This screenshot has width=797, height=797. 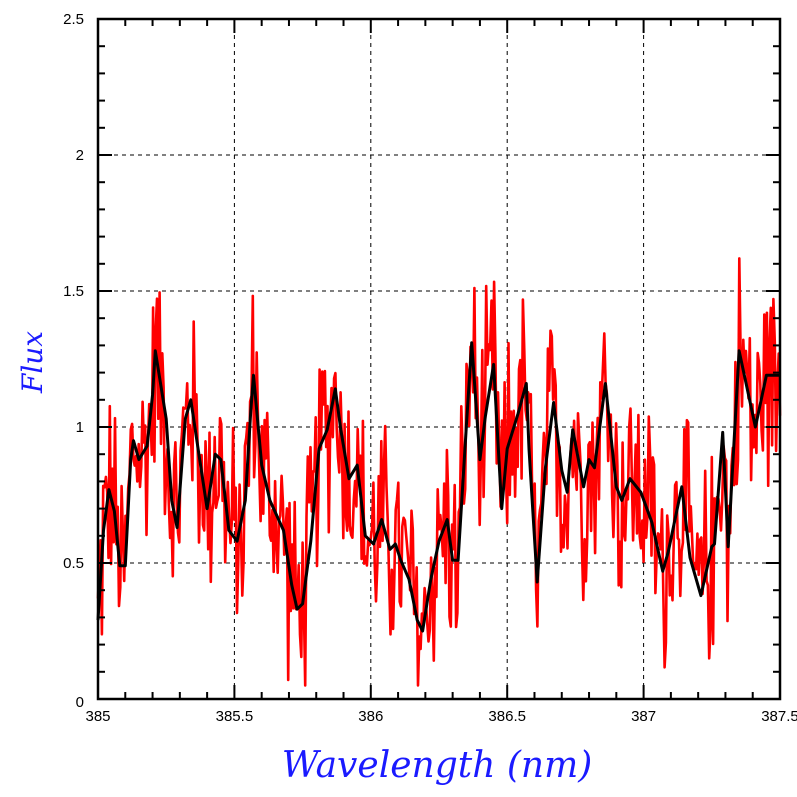 What do you see at coordinates (73, 563) in the screenshot?
I see `y-tick-label: 0.5` at bounding box center [73, 563].